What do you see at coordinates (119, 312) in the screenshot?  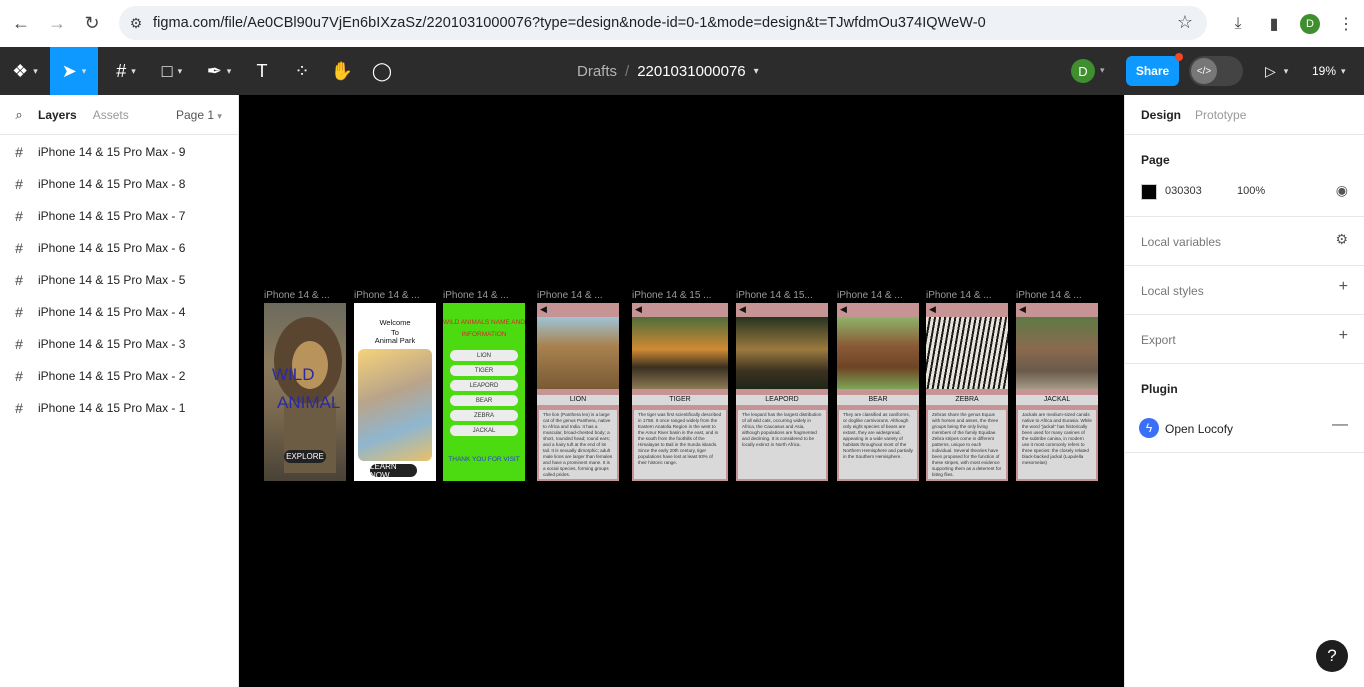 I see `layer-item: # iPhone 14 & 15 Pro Max - 4` at bounding box center [119, 312].